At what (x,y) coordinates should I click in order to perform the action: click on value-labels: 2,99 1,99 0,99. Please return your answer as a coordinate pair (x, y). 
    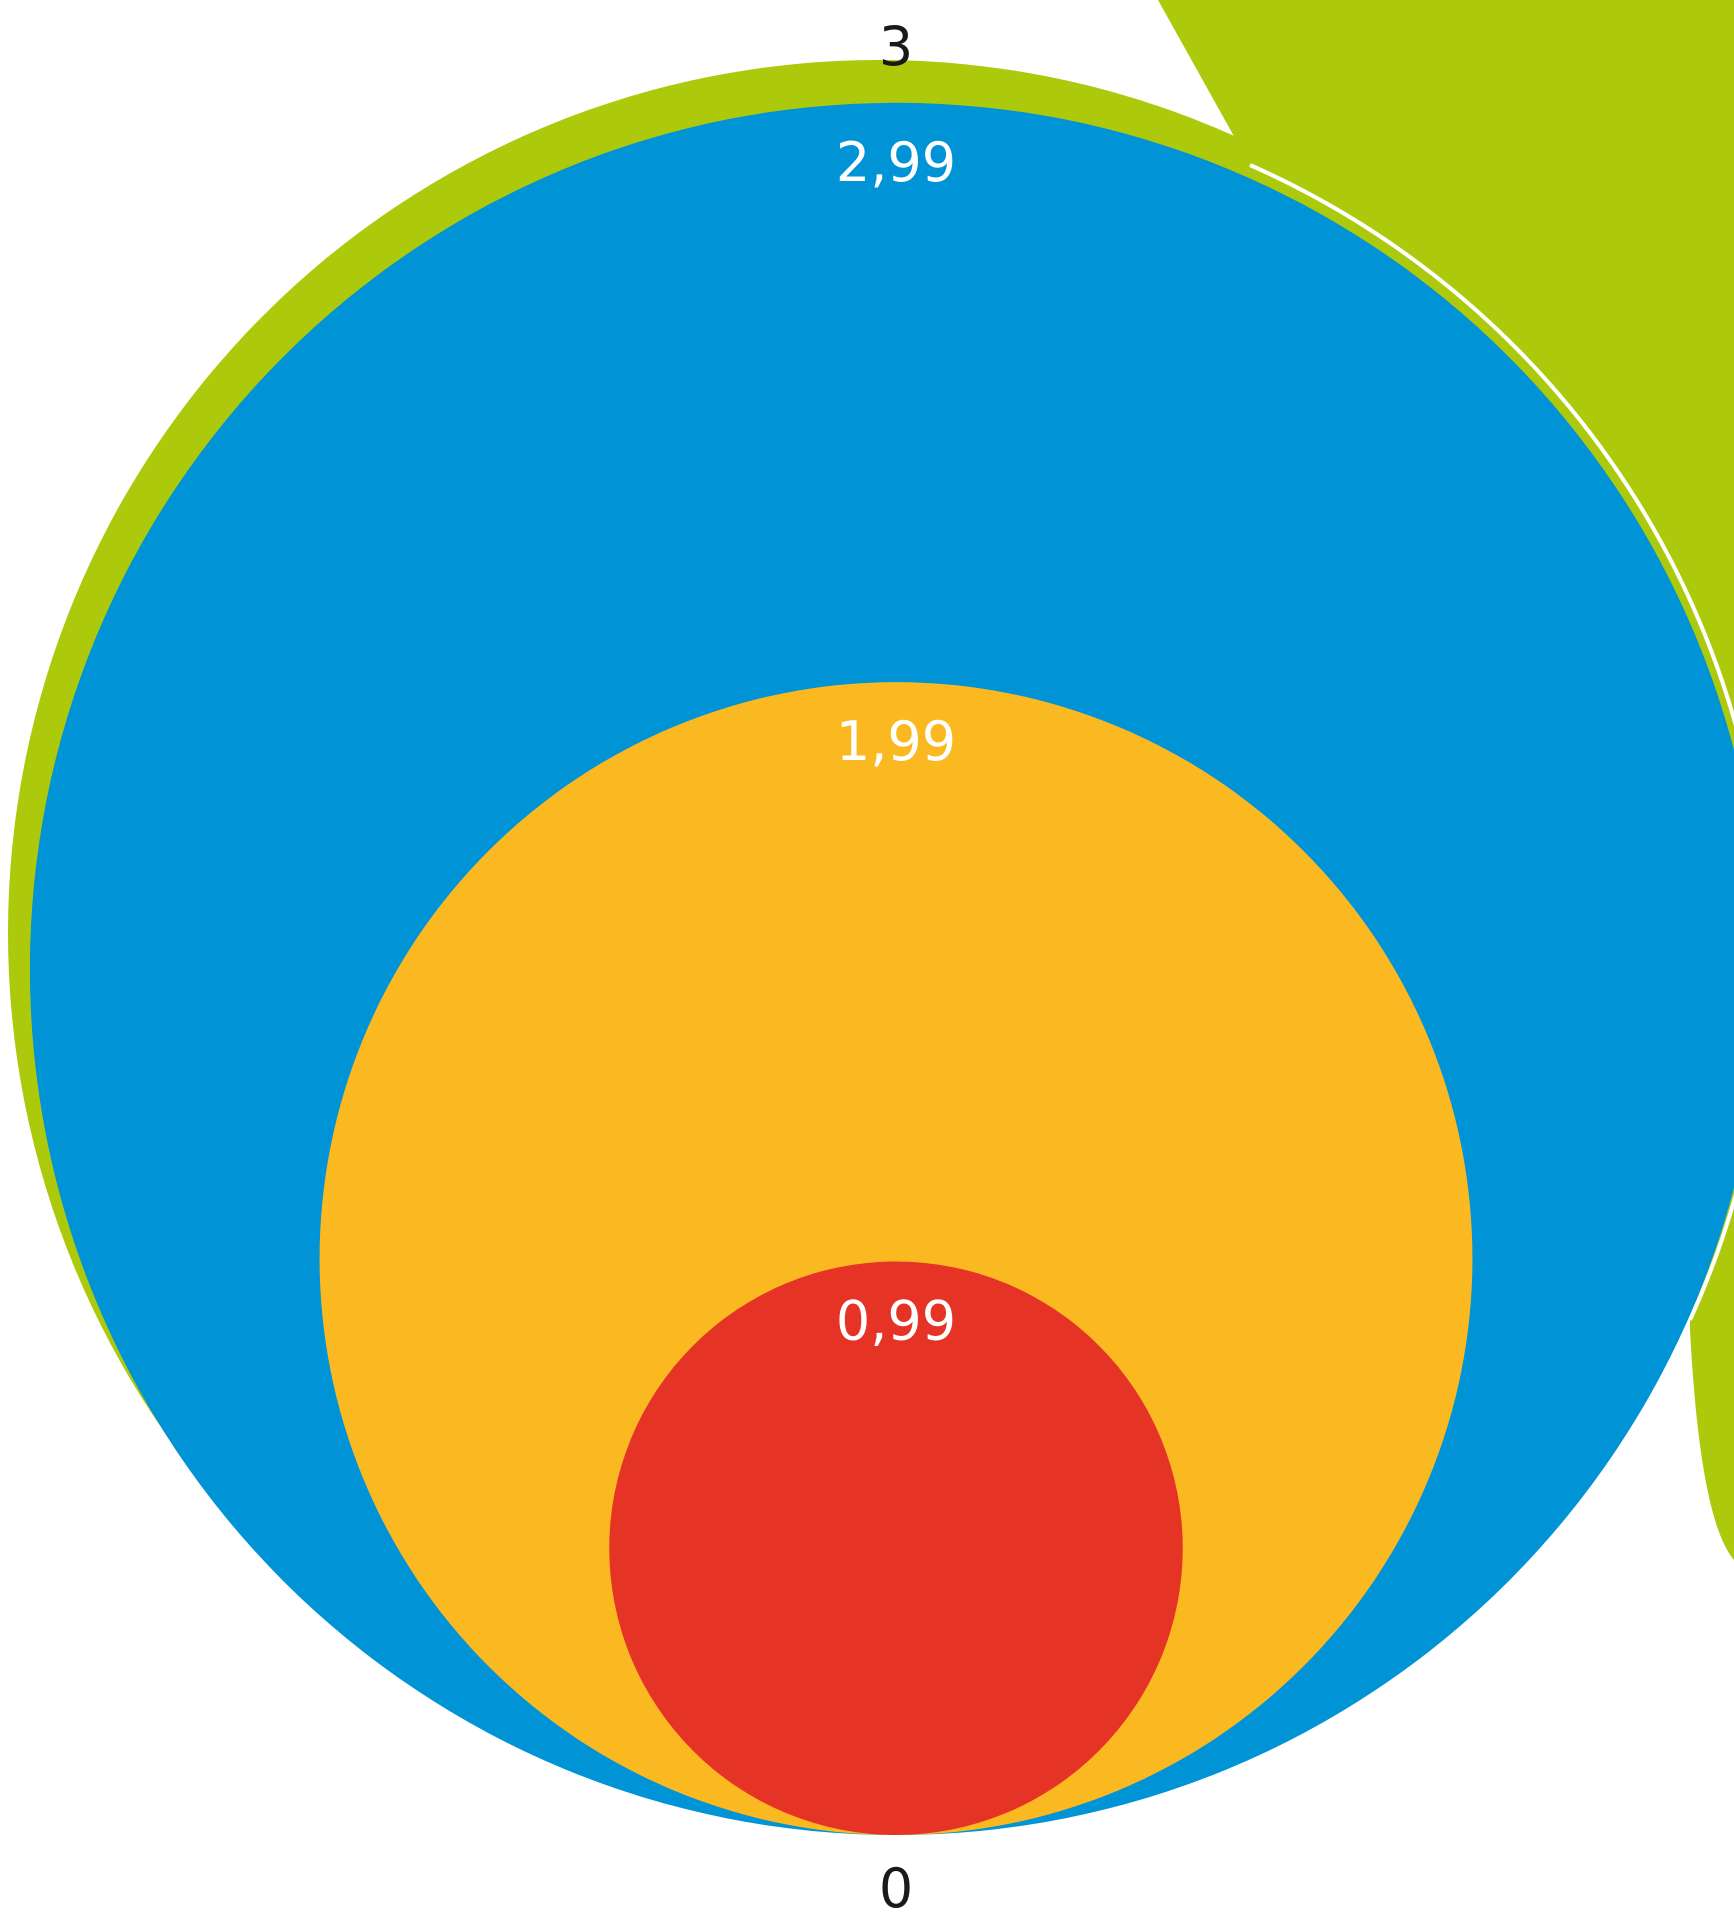
    Looking at the image, I should click on (896, 742).